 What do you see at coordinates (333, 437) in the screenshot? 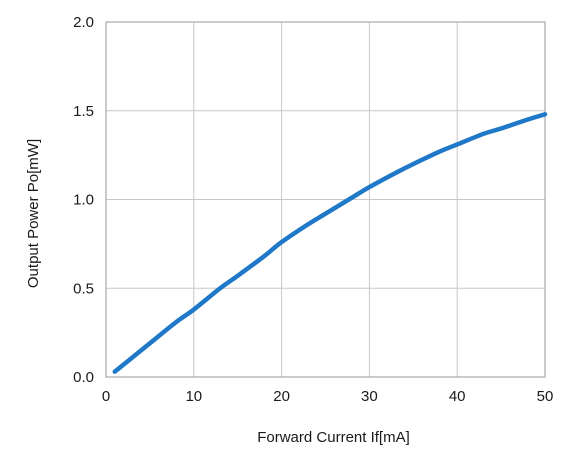
I see `x-axis-title: Forward Current If[mA]` at bounding box center [333, 437].